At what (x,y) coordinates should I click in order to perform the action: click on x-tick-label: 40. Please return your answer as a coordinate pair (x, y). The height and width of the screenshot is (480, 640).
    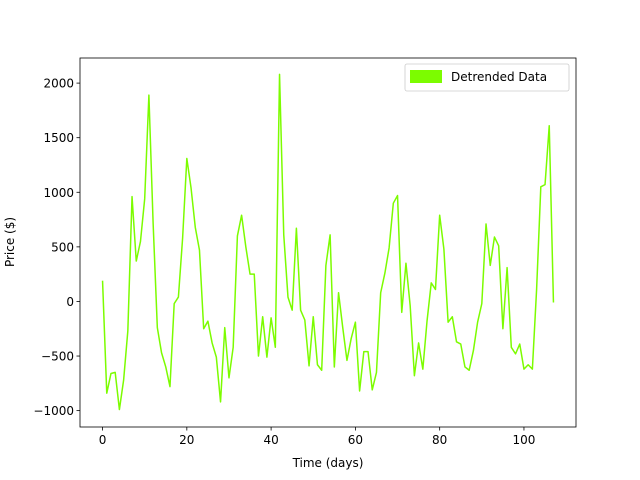
    Looking at the image, I should click on (270, 440).